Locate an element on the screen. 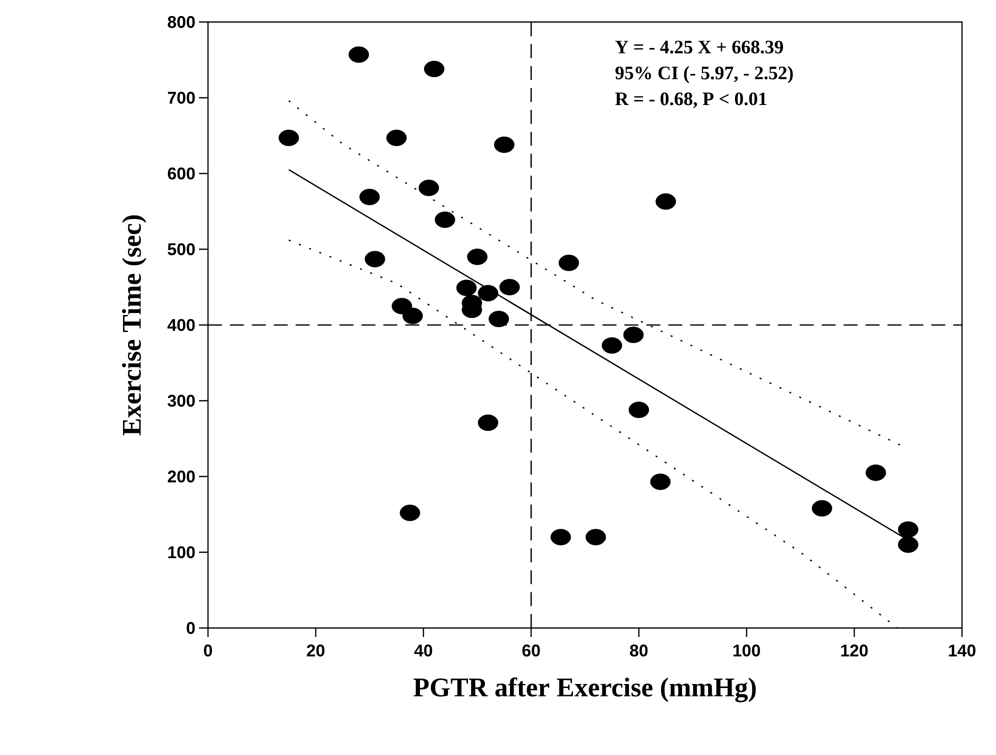  y-tick-label: 0 is located at coordinates (190, 628).